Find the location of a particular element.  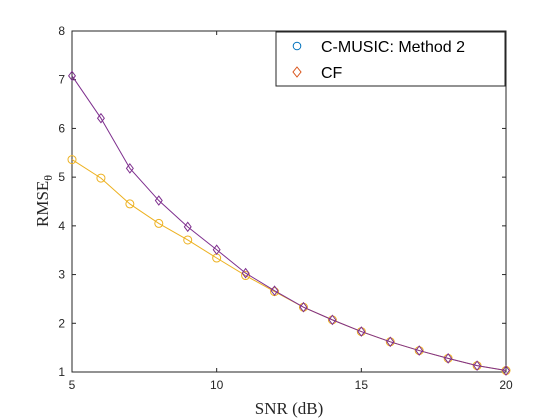

y-tick-label: 3 is located at coordinates (61, 275).